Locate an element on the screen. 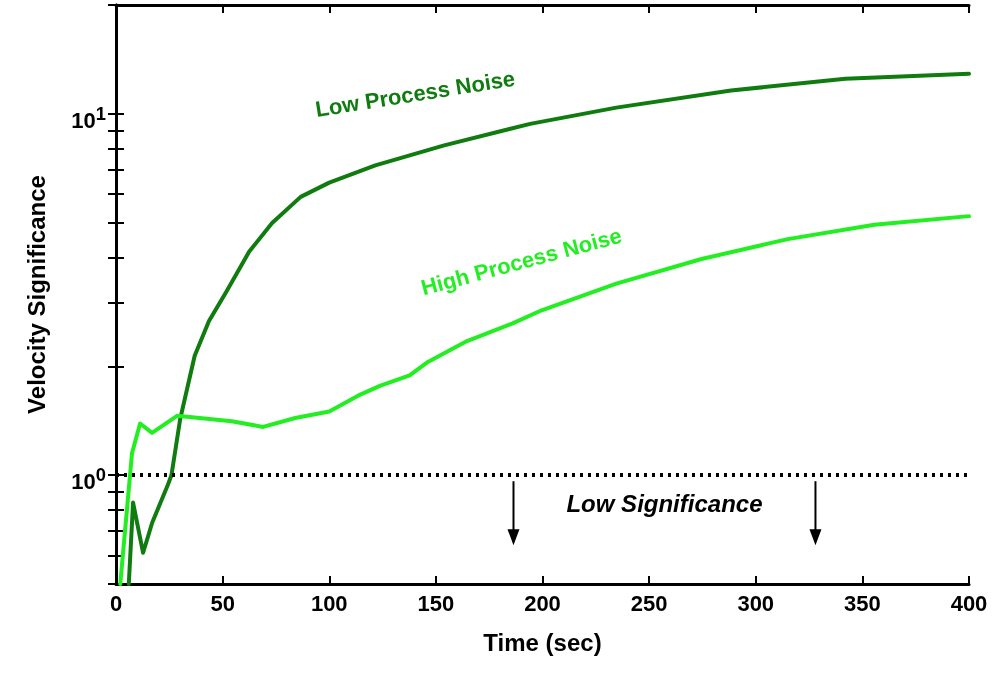 The width and height of the screenshot is (1001, 677). x-tick-label: 300 is located at coordinates (756, 603).